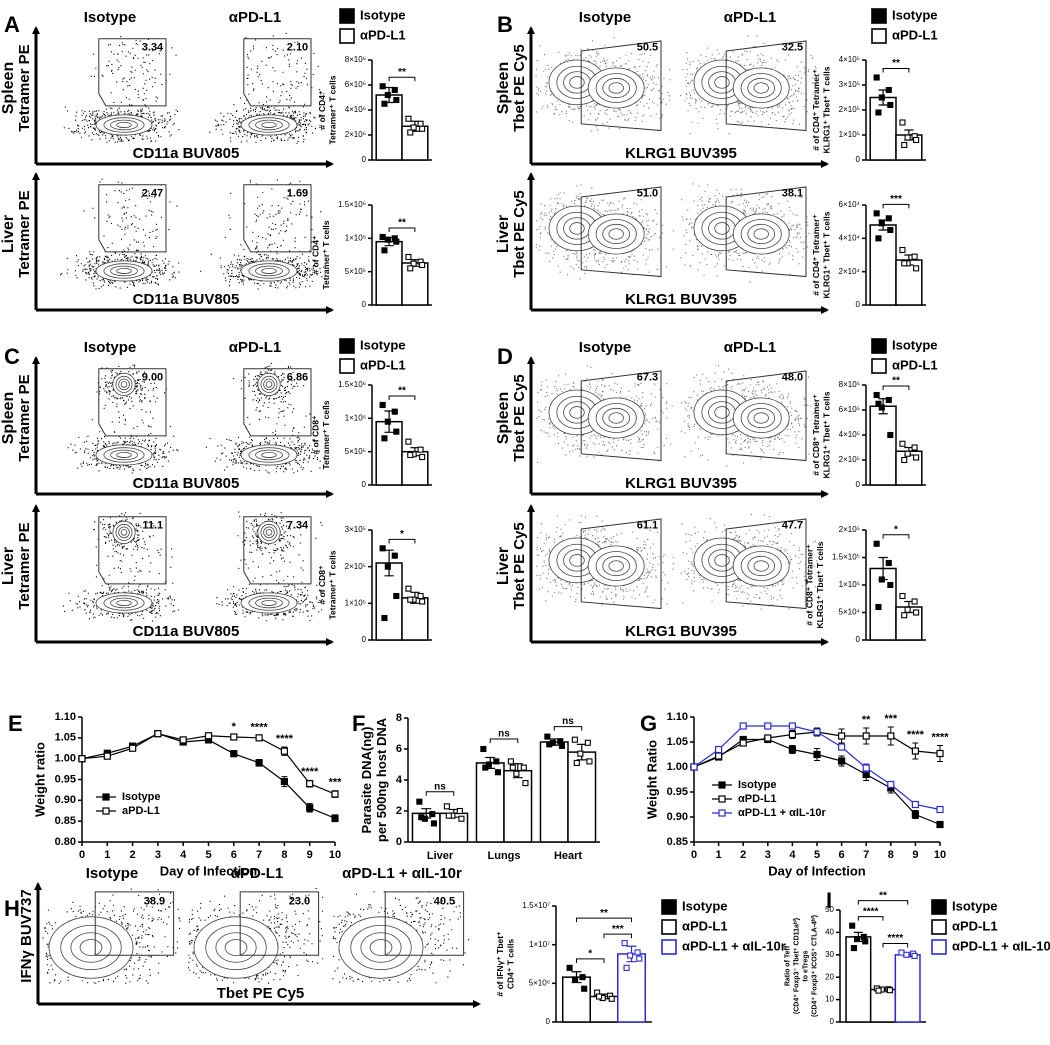 Image resolution: width=1050 pixels, height=1045 pixels. I want to click on series-line, so click(817, 768).